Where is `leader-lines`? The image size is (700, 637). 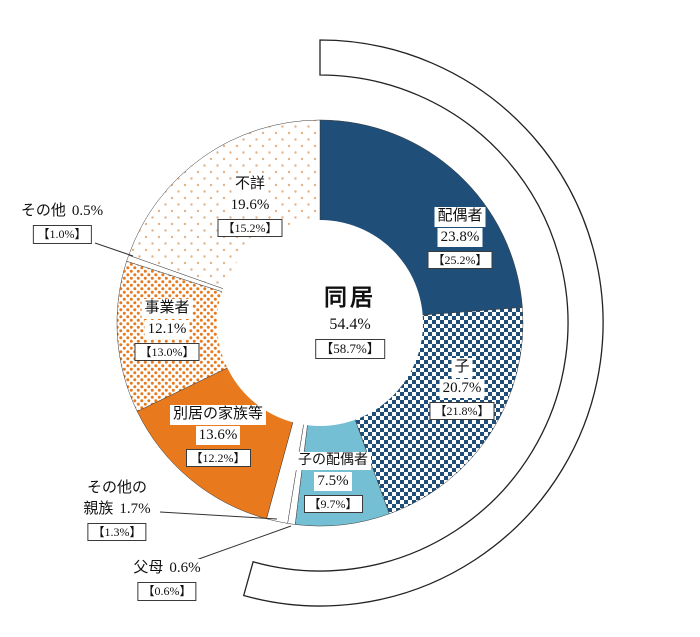
leader-lines is located at coordinates (193, 401).